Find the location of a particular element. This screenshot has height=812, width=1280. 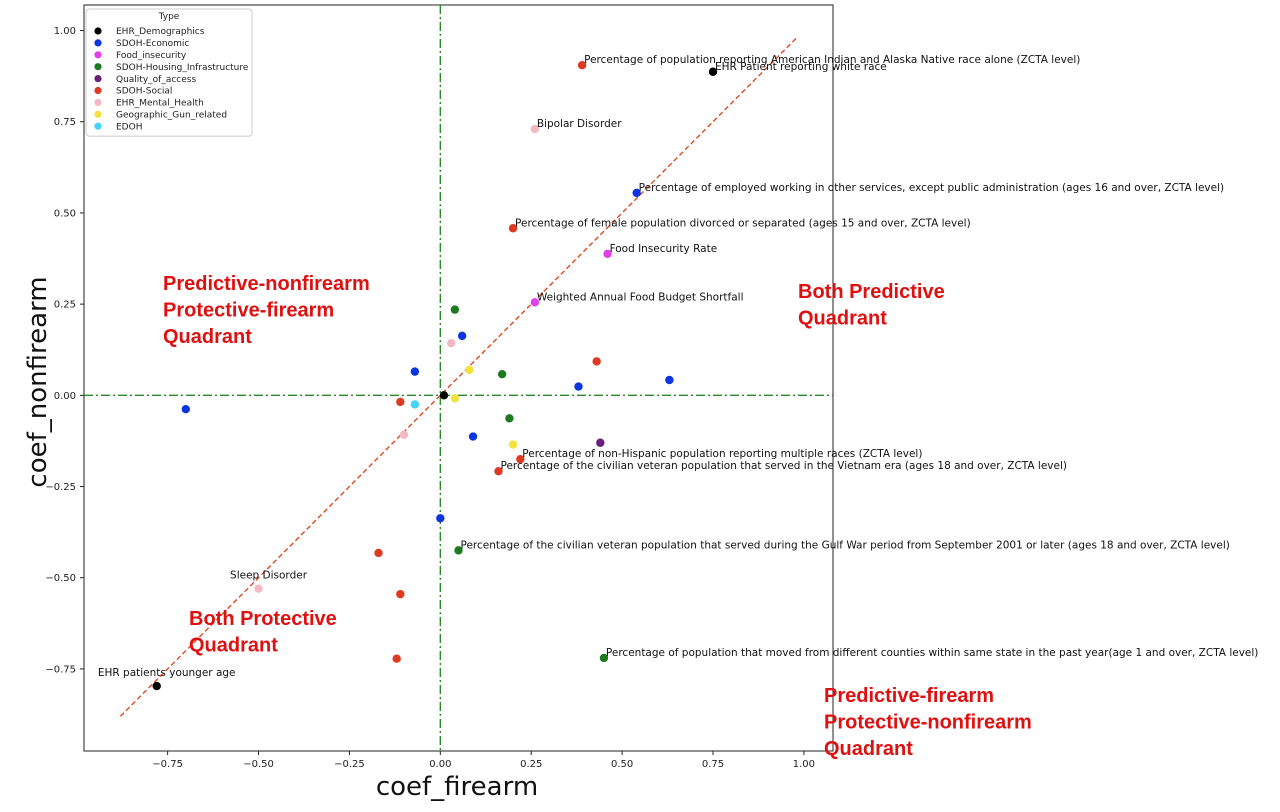

y-tick-label: 0.75 is located at coordinates (65, 122).